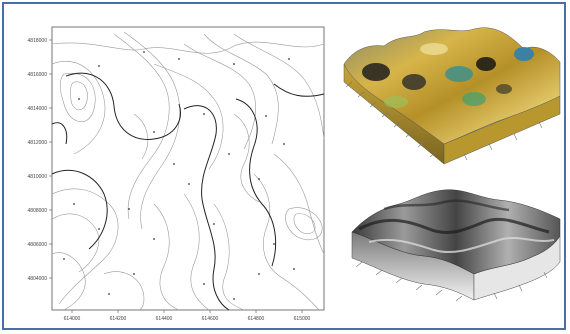 This screenshot has width=570, height=334. Describe the element at coordinates (38, 109) in the screenshot. I see `y-tick-label: 4814000` at that location.